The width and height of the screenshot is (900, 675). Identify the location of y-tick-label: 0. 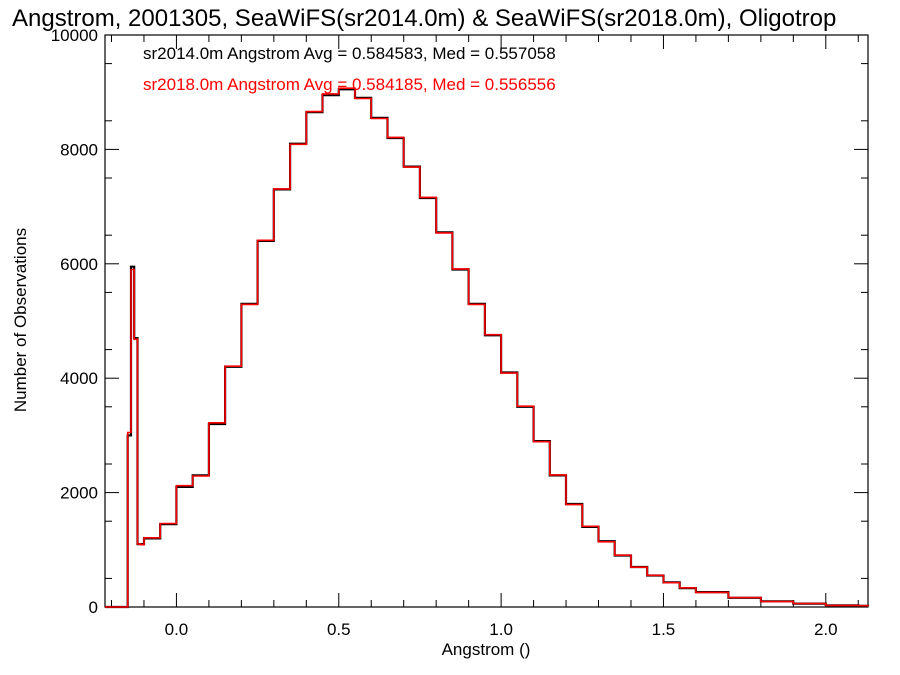
(93, 607).